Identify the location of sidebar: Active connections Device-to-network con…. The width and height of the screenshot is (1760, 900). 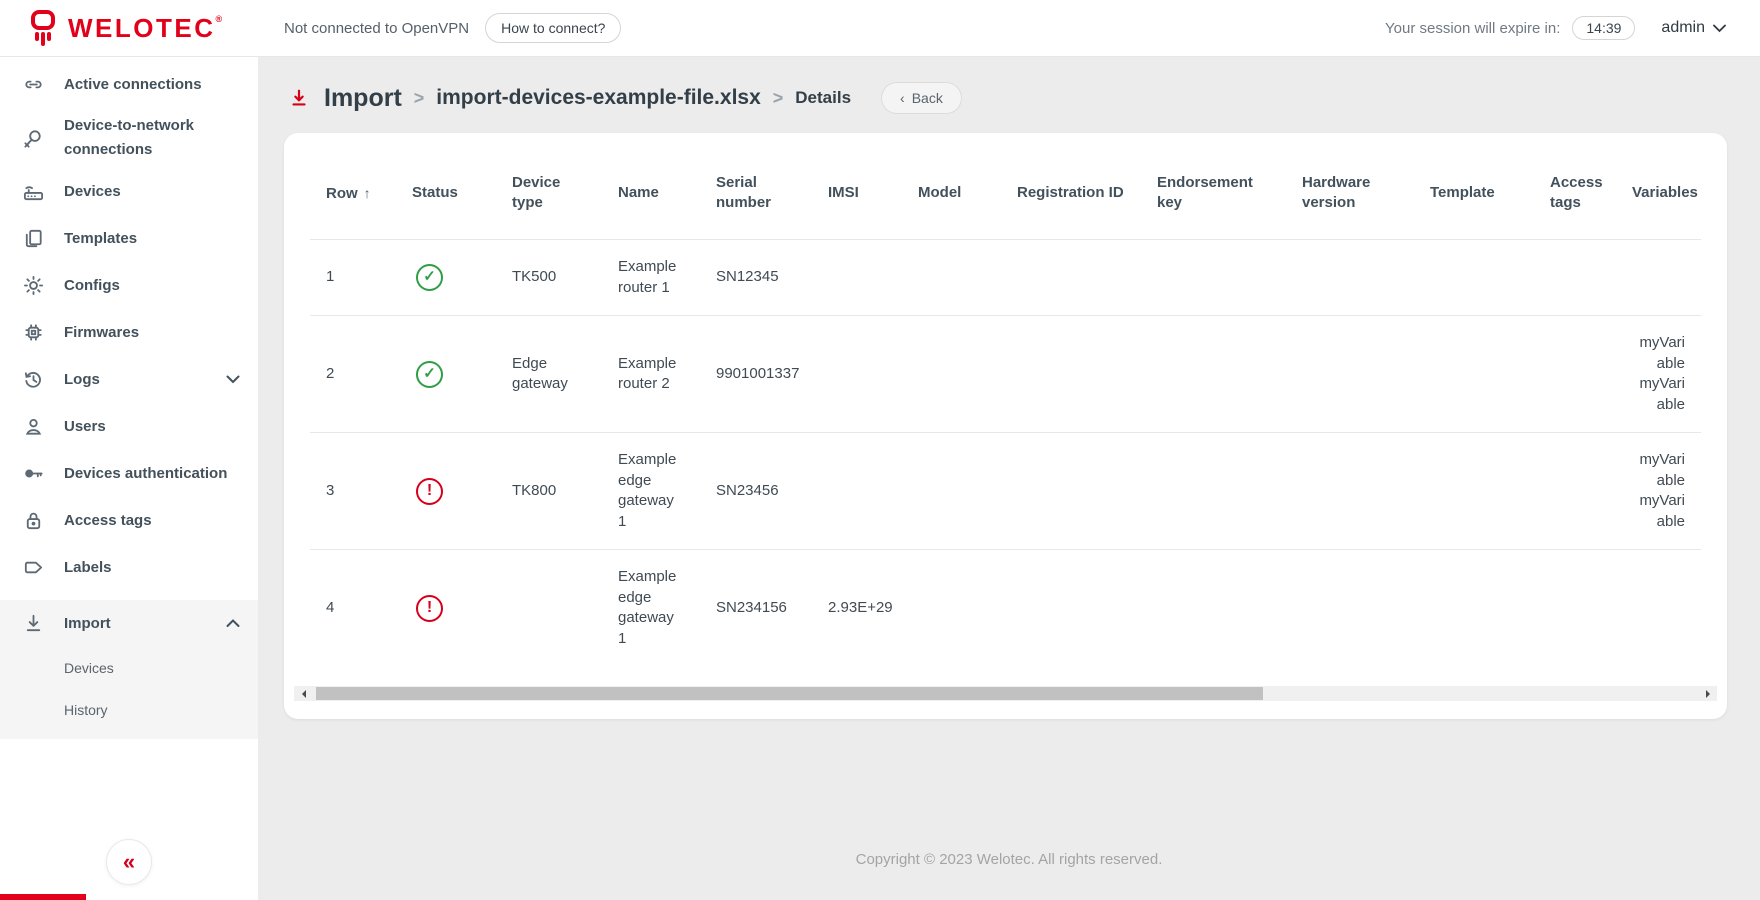
(129, 478).